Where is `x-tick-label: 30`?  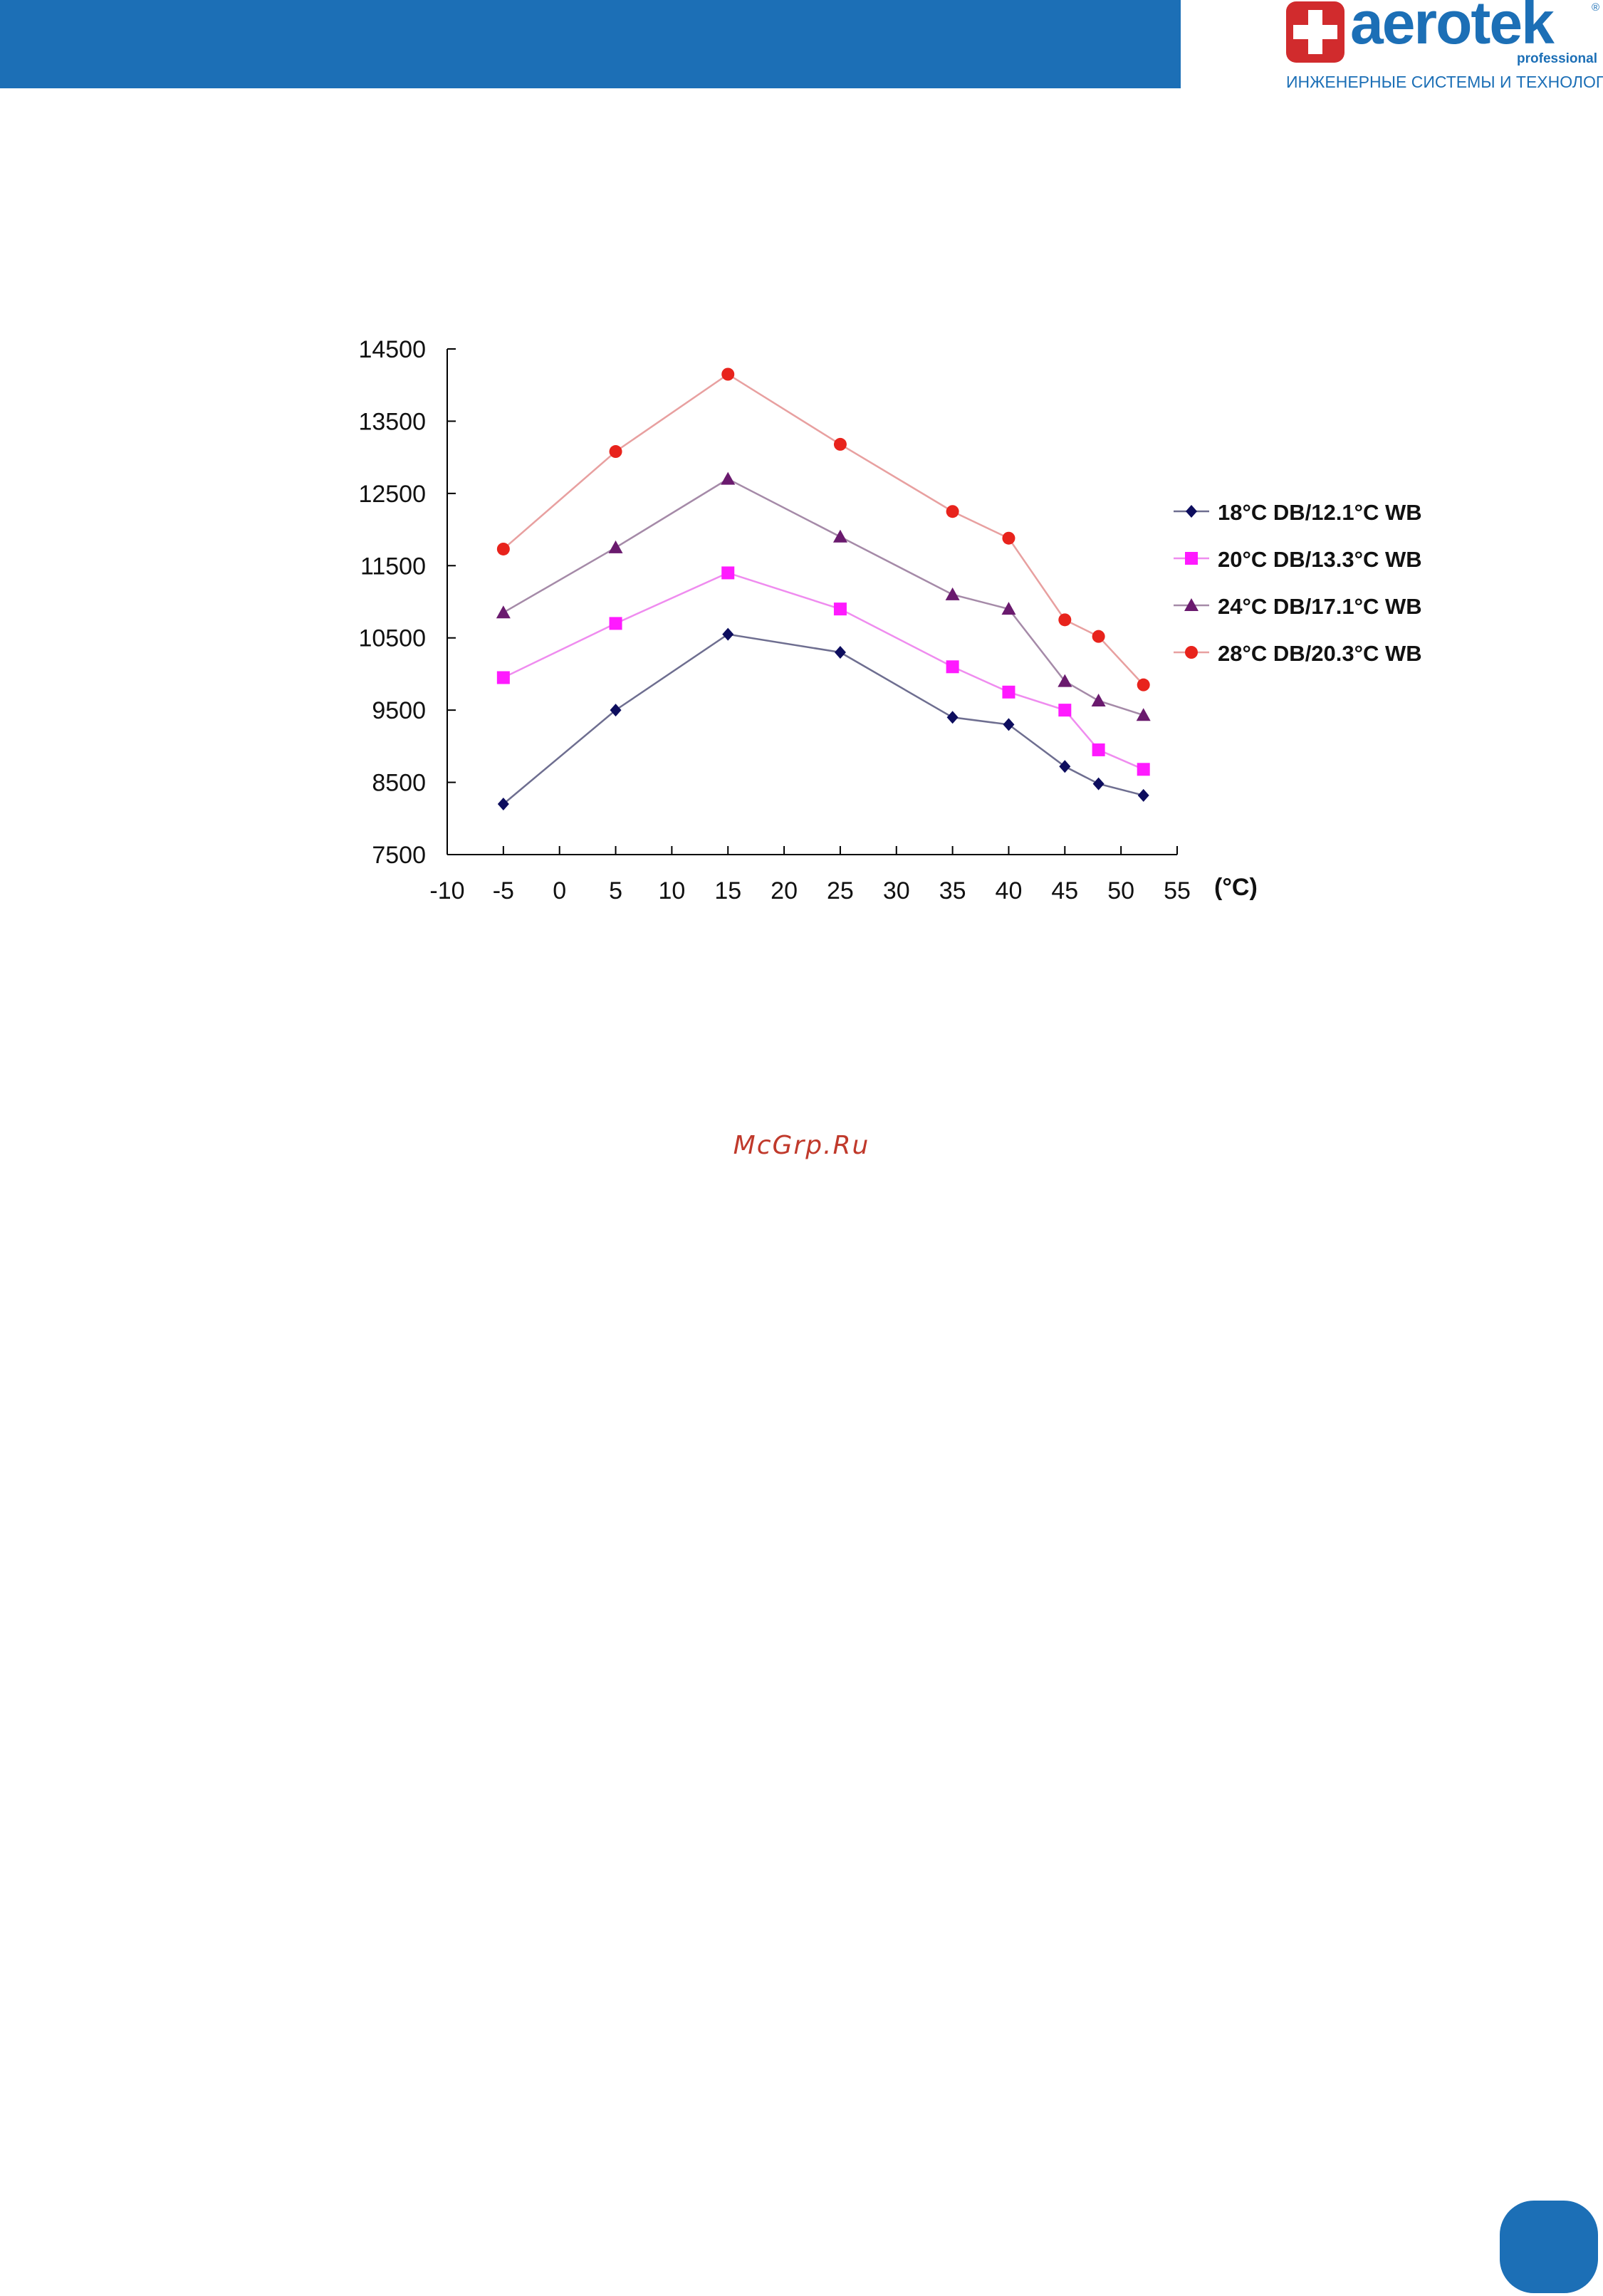 x-tick-label: 30 is located at coordinates (896, 890).